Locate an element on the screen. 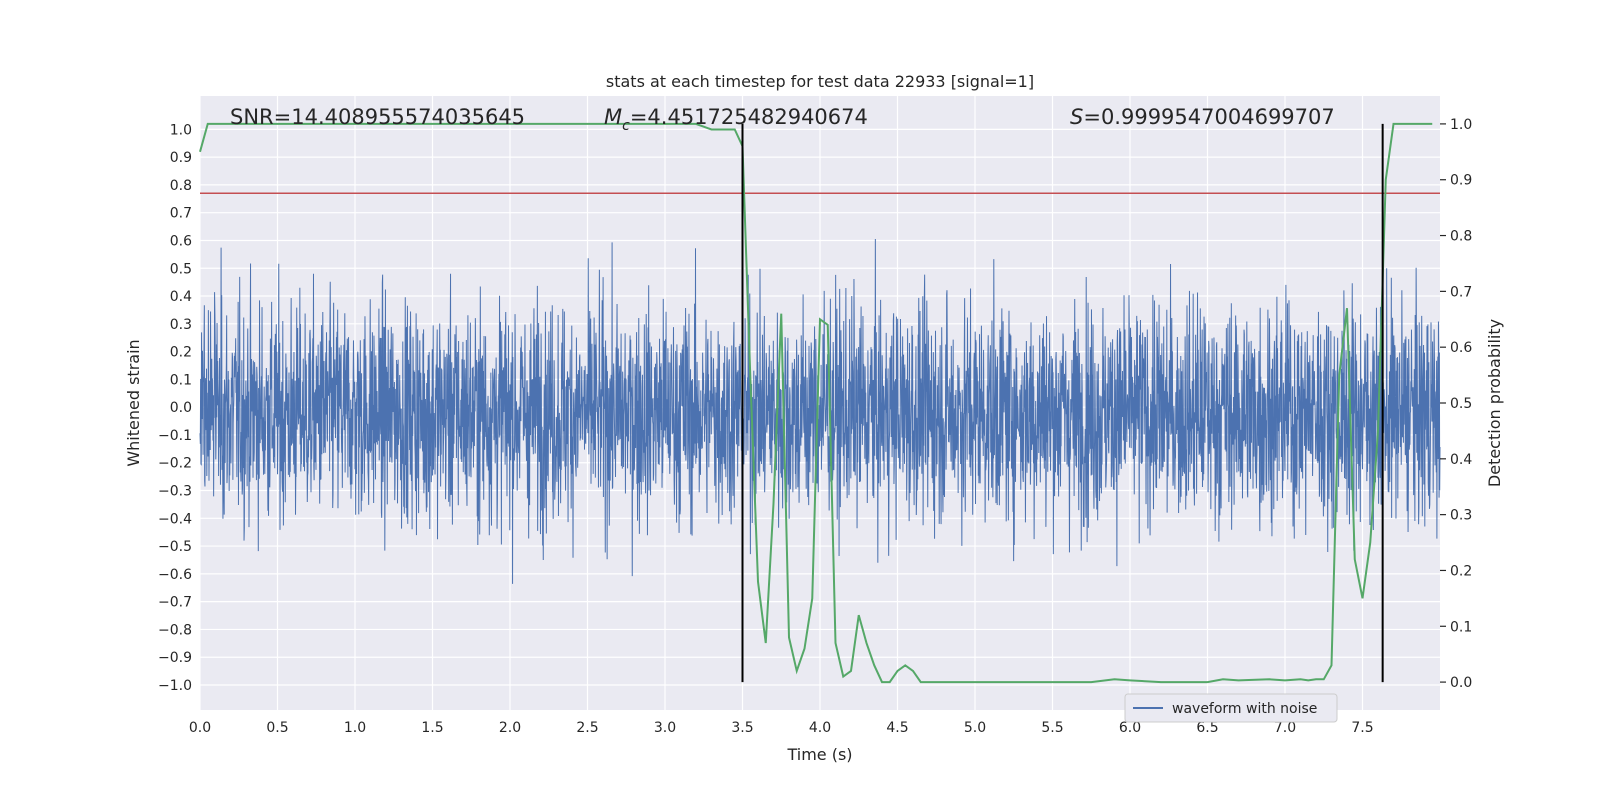 Image resolution: width=1600 pixels, height=800 pixels. y-tick-label: 0.1 is located at coordinates (181, 380).